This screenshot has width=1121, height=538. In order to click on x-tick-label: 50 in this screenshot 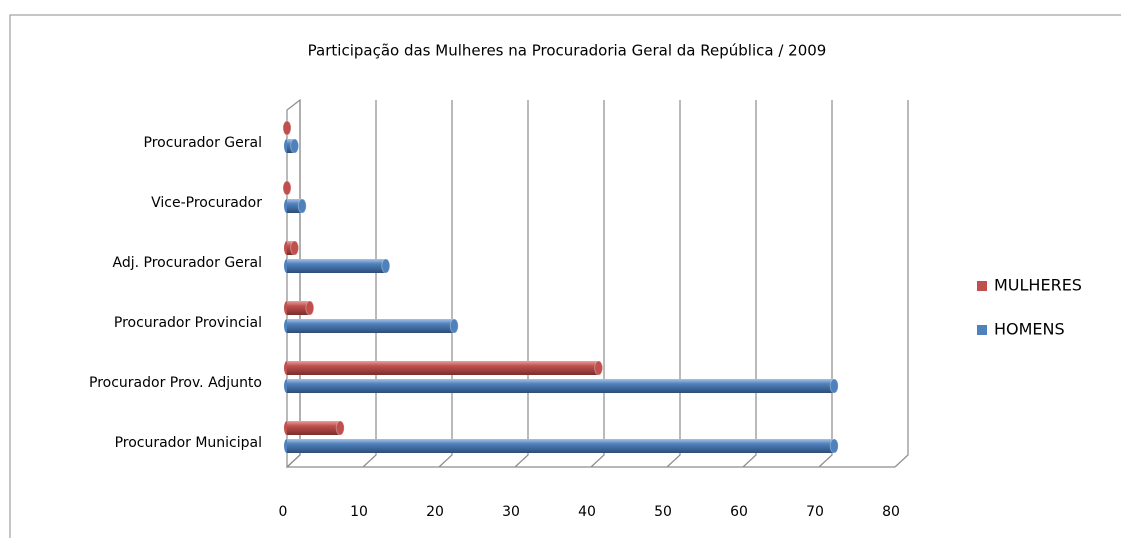, I will do `click(663, 512)`.